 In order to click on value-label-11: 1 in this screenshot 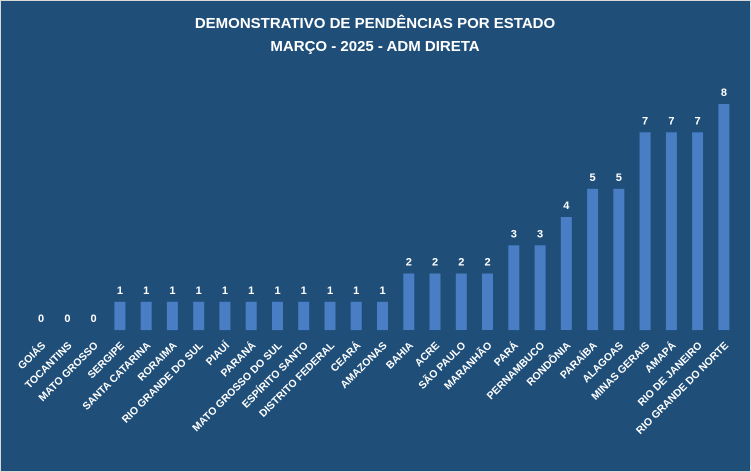, I will do `click(330, 291)`.